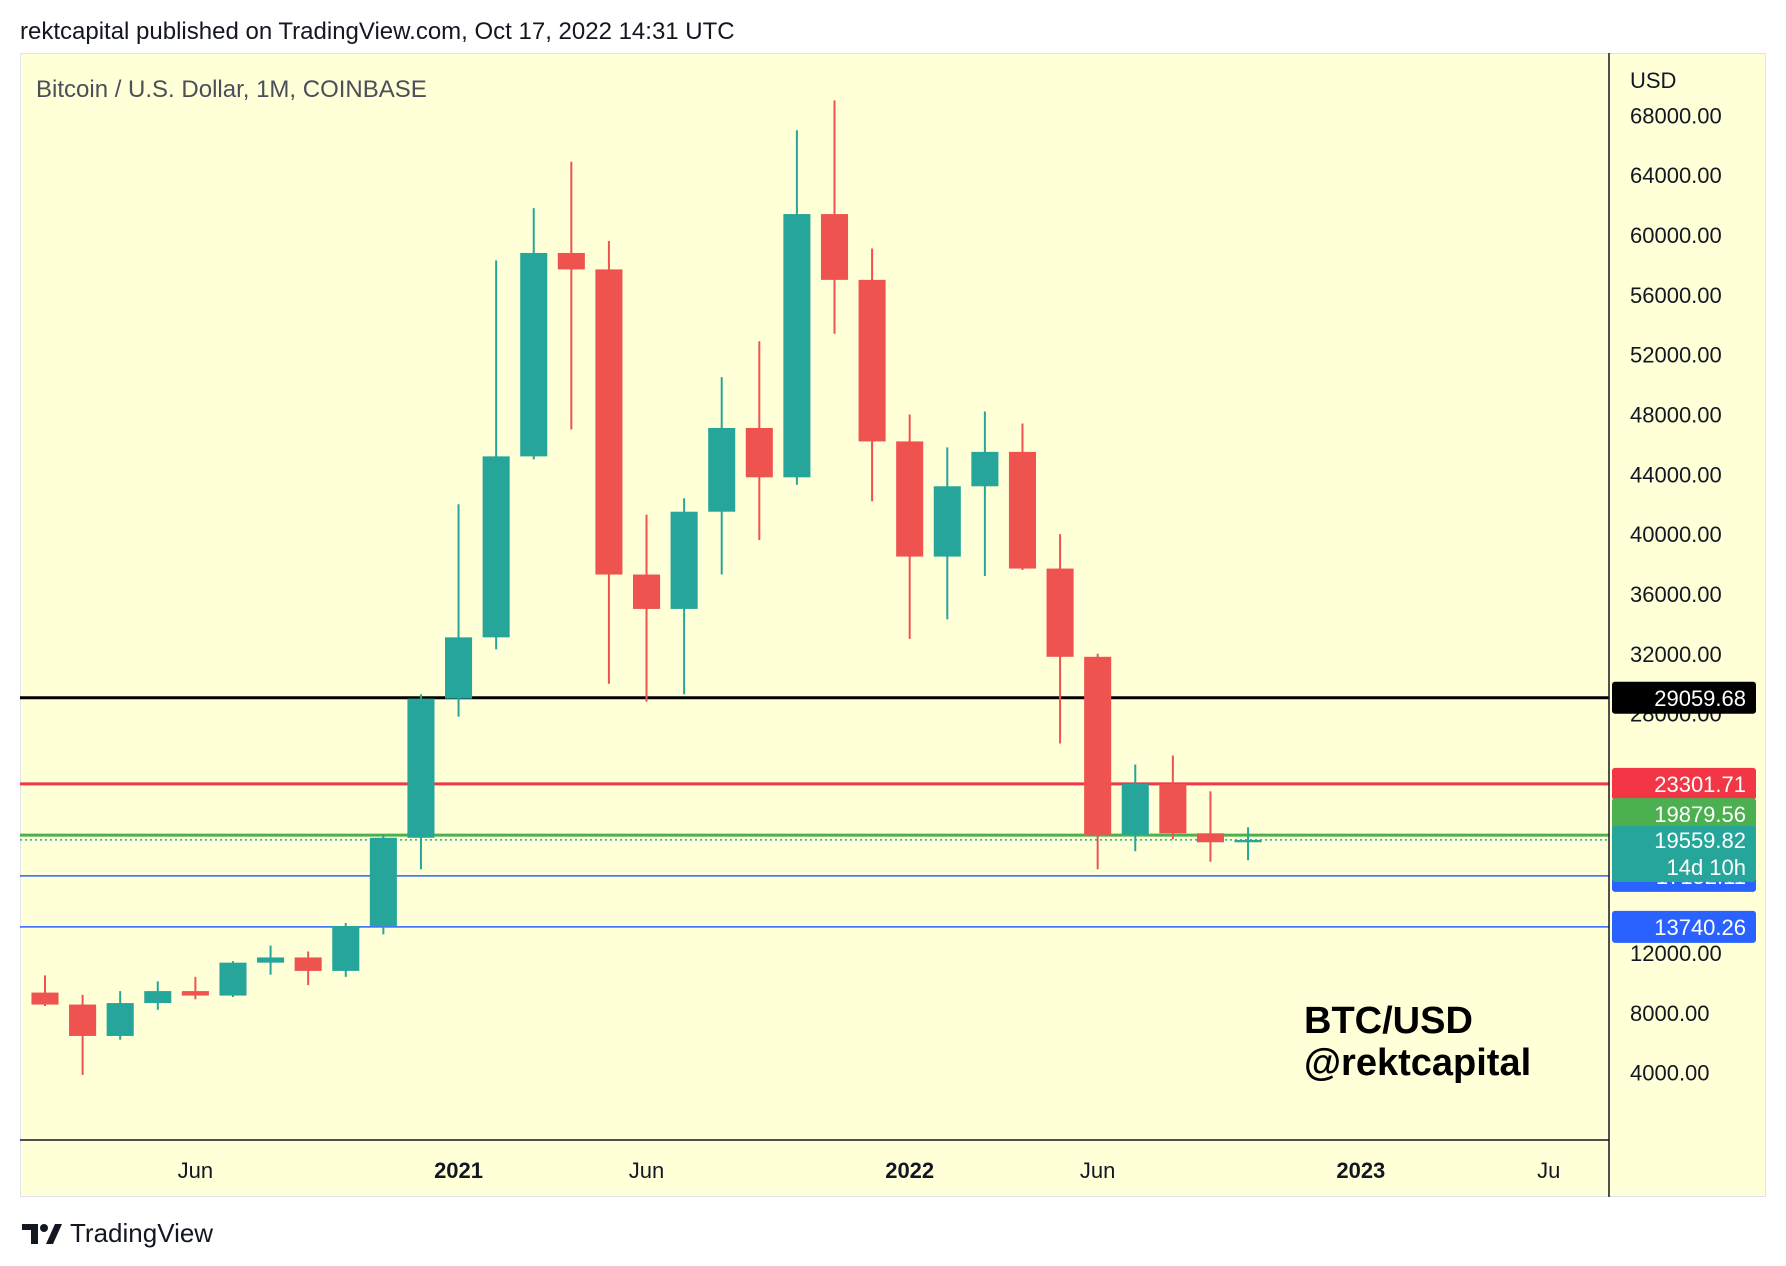 The image size is (1786, 1266). Describe the element at coordinates (1676, 355) in the screenshot. I see `y-tick-label: 52000.00` at that location.